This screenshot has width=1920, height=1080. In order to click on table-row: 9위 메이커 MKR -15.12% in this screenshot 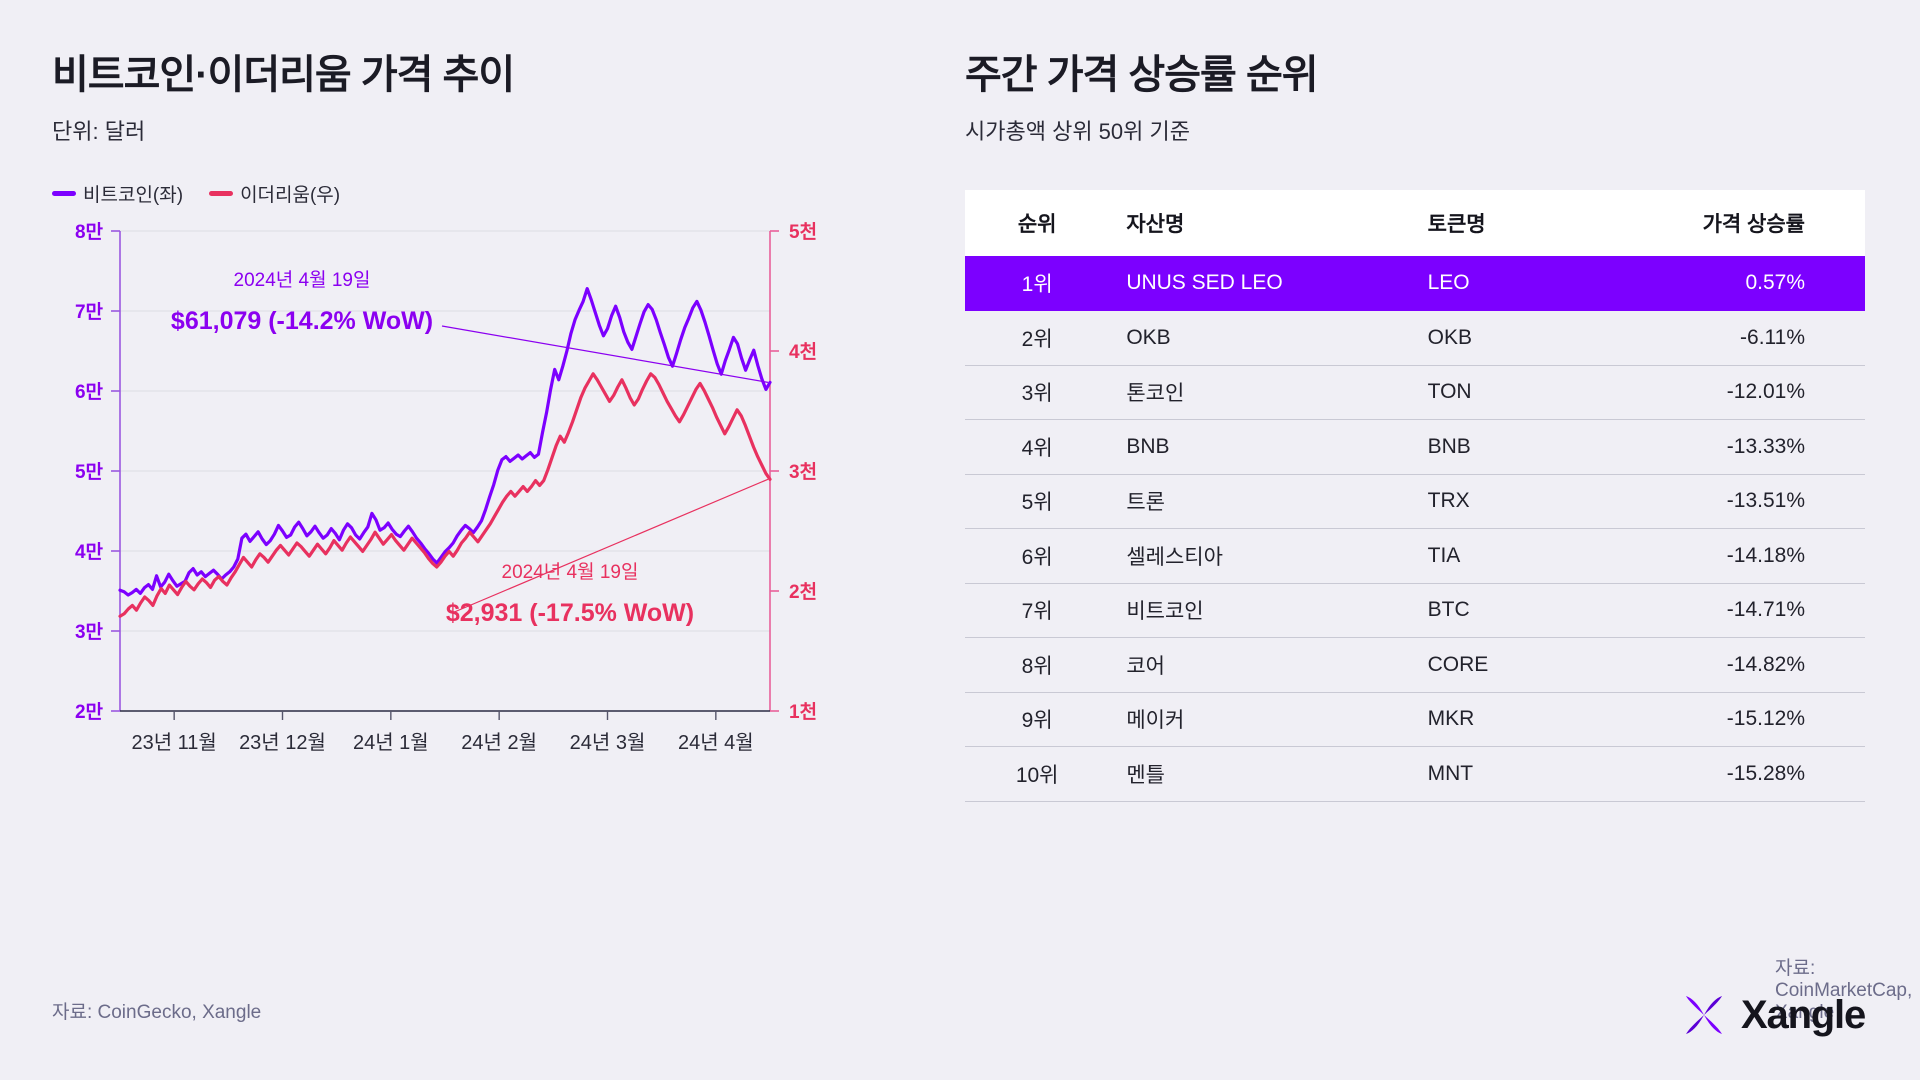, I will do `click(1415, 719)`.